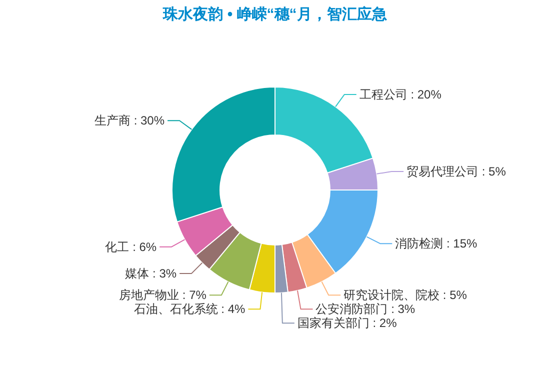 The image size is (550, 369). Describe the element at coordinates (347, 323) in the screenshot. I see `slice-label: 国家有关部门 : 2%` at that location.